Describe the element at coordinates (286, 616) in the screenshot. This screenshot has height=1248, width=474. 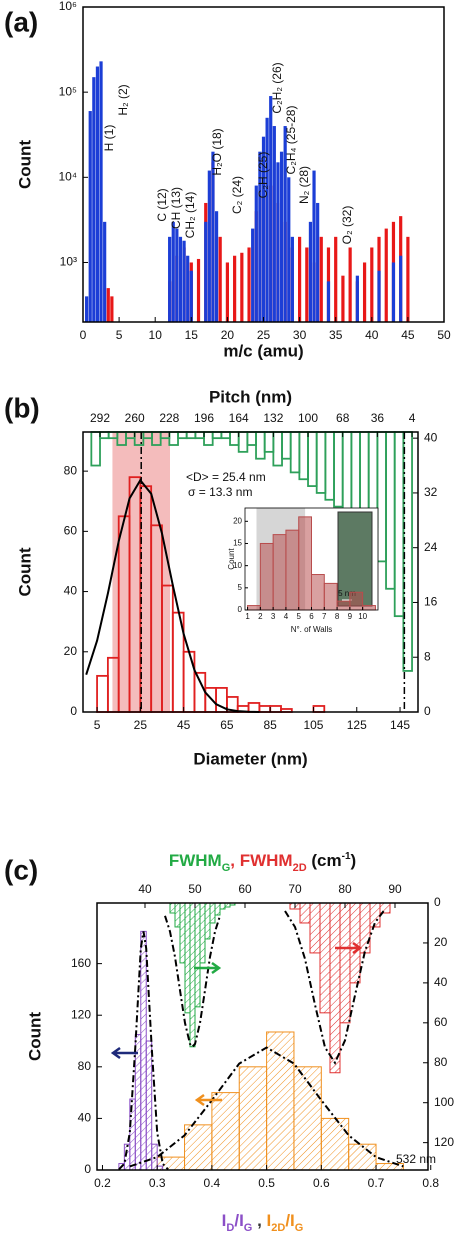
I see `x-tick-label: 4` at that location.